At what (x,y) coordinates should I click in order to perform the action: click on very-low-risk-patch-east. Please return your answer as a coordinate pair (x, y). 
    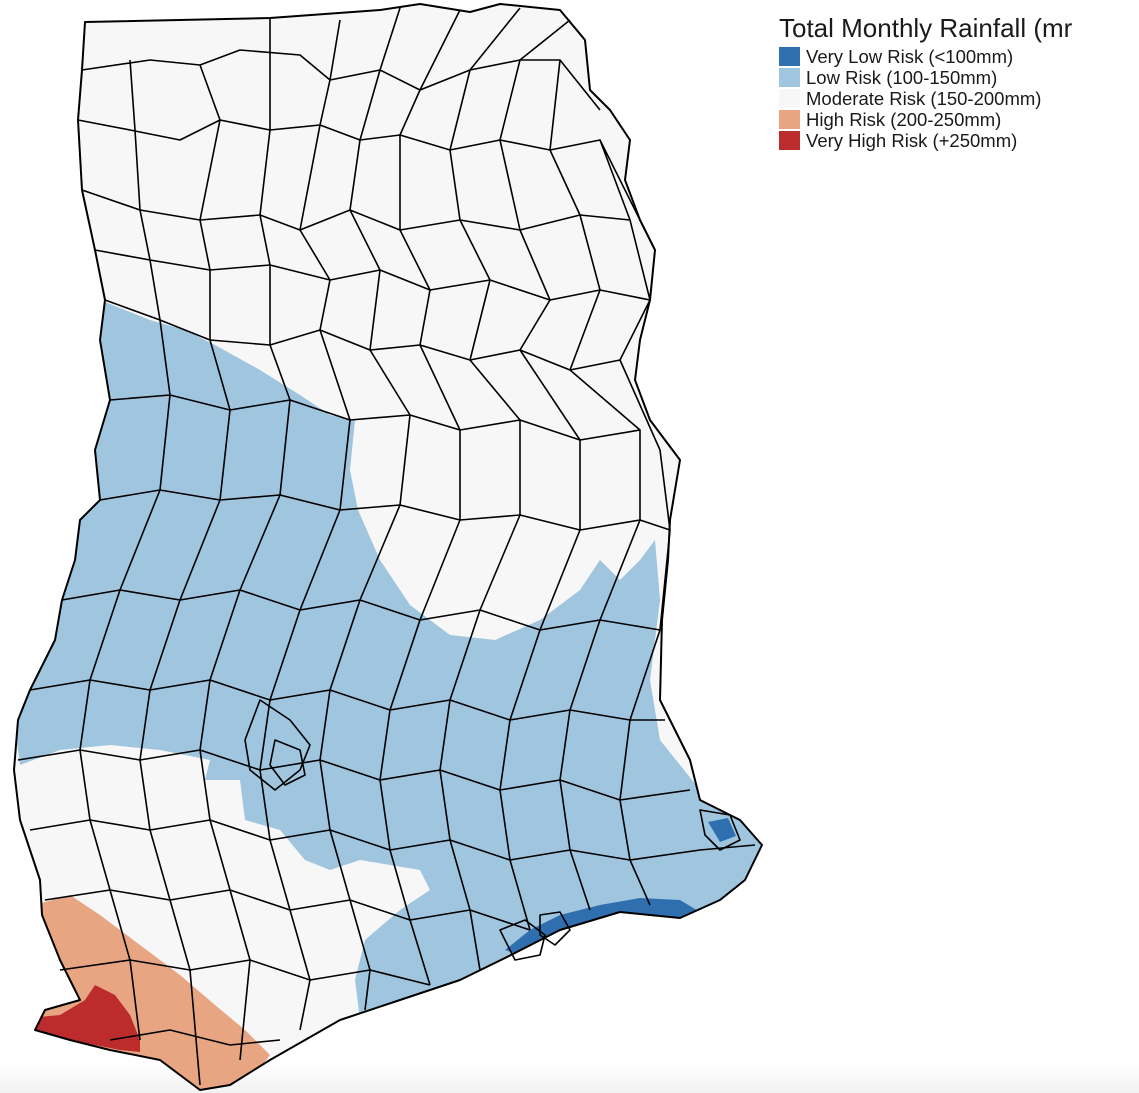
    Looking at the image, I should click on (722, 830).